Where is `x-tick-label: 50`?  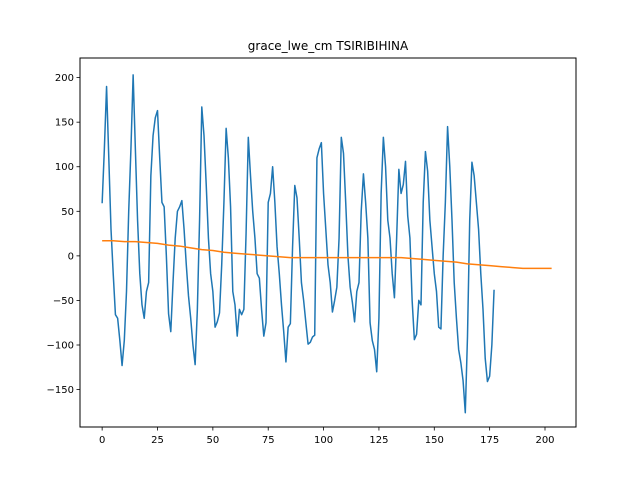
x-tick-label: 50 is located at coordinates (212, 440).